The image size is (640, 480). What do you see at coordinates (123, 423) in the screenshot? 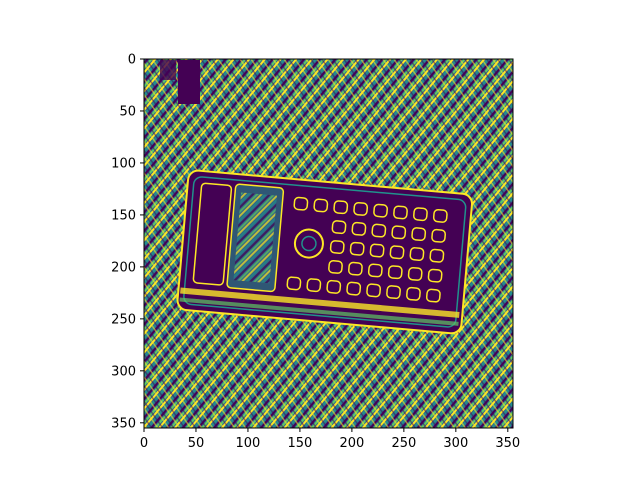
I see `y-tick-label: 350` at bounding box center [123, 423].